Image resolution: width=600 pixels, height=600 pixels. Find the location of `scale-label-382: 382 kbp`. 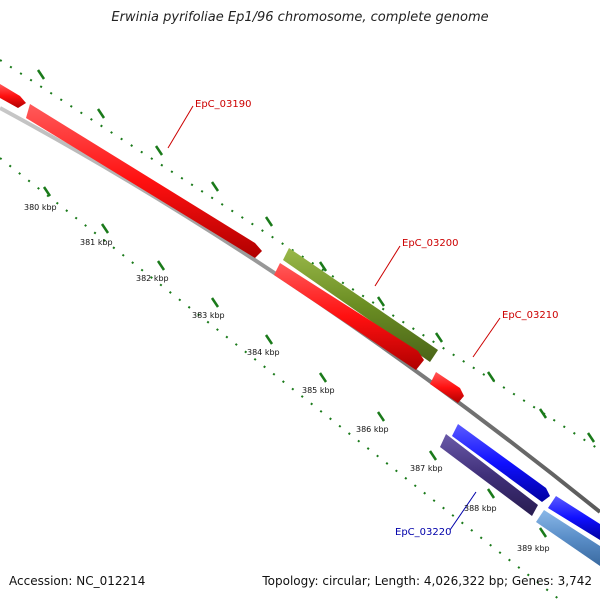

scale-label-382: 382 kbp is located at coordinates (152, 278).